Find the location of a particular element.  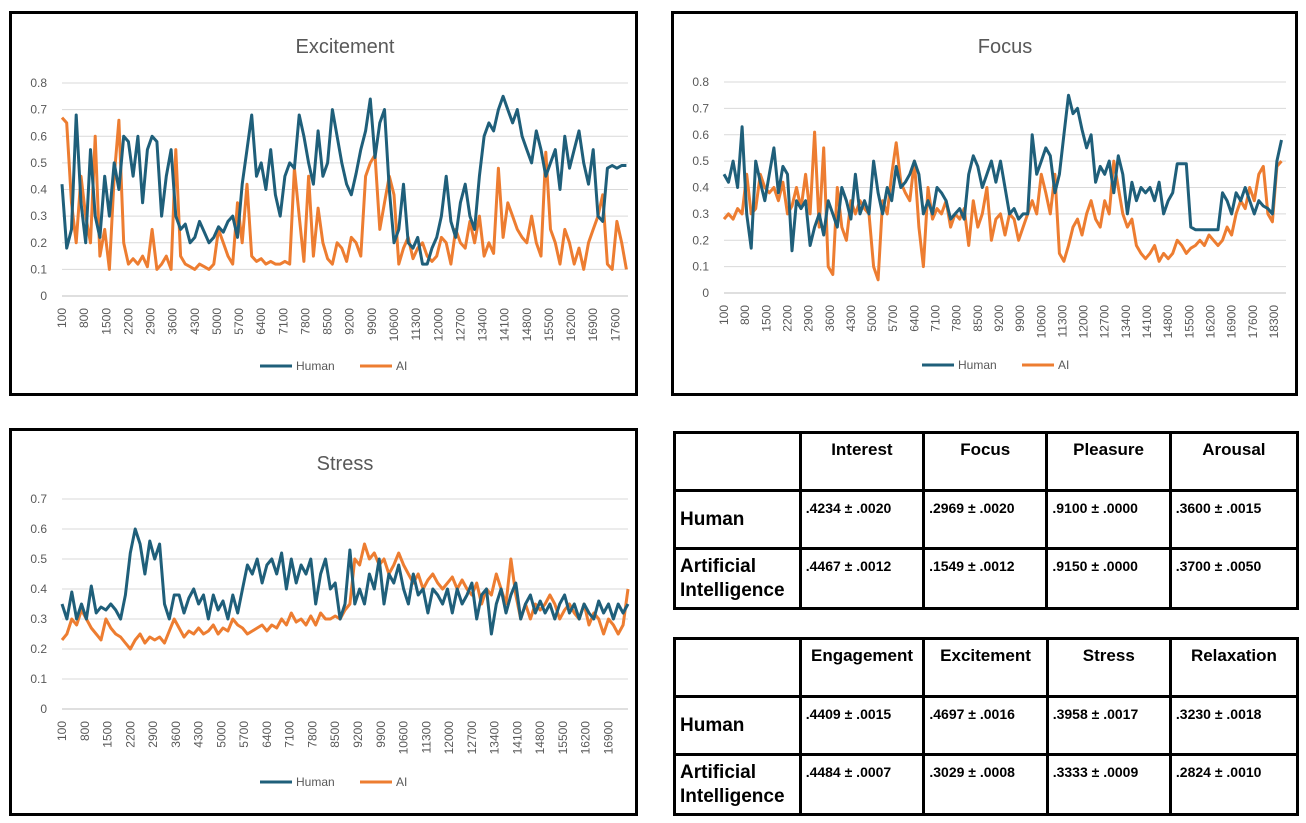

legend-label: Human is located at coordinates (977, 365).